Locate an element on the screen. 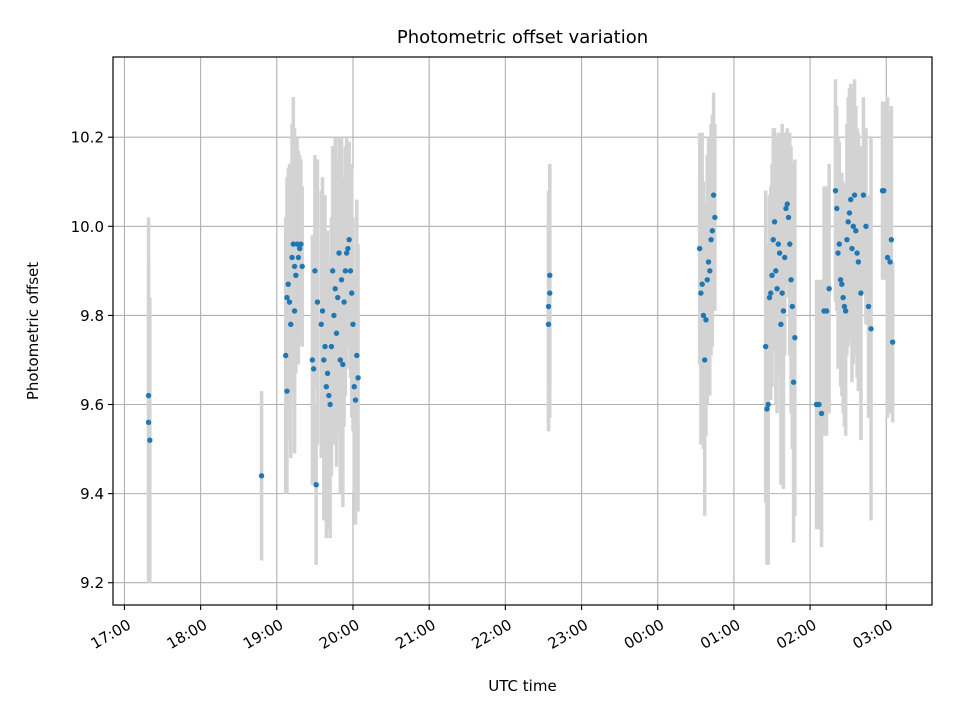 The image size is (960, 720). chart-title: Photometric offset variation is located at coordinates (522, 37).